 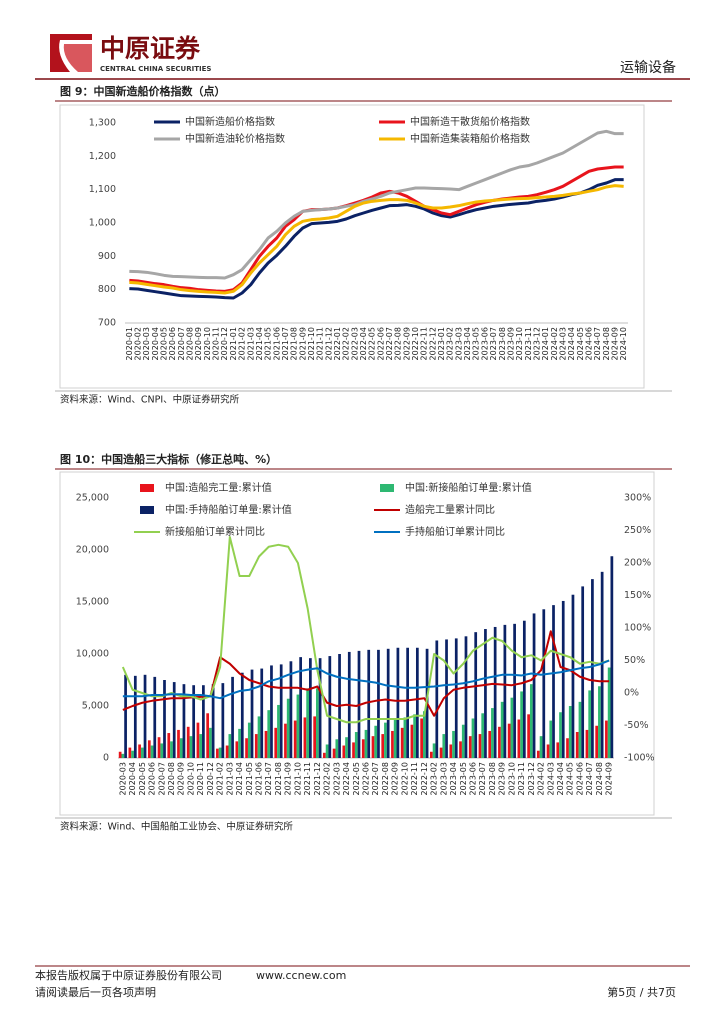 I want to click on y2-tick-label: 300%, so click(x=637, y=498).